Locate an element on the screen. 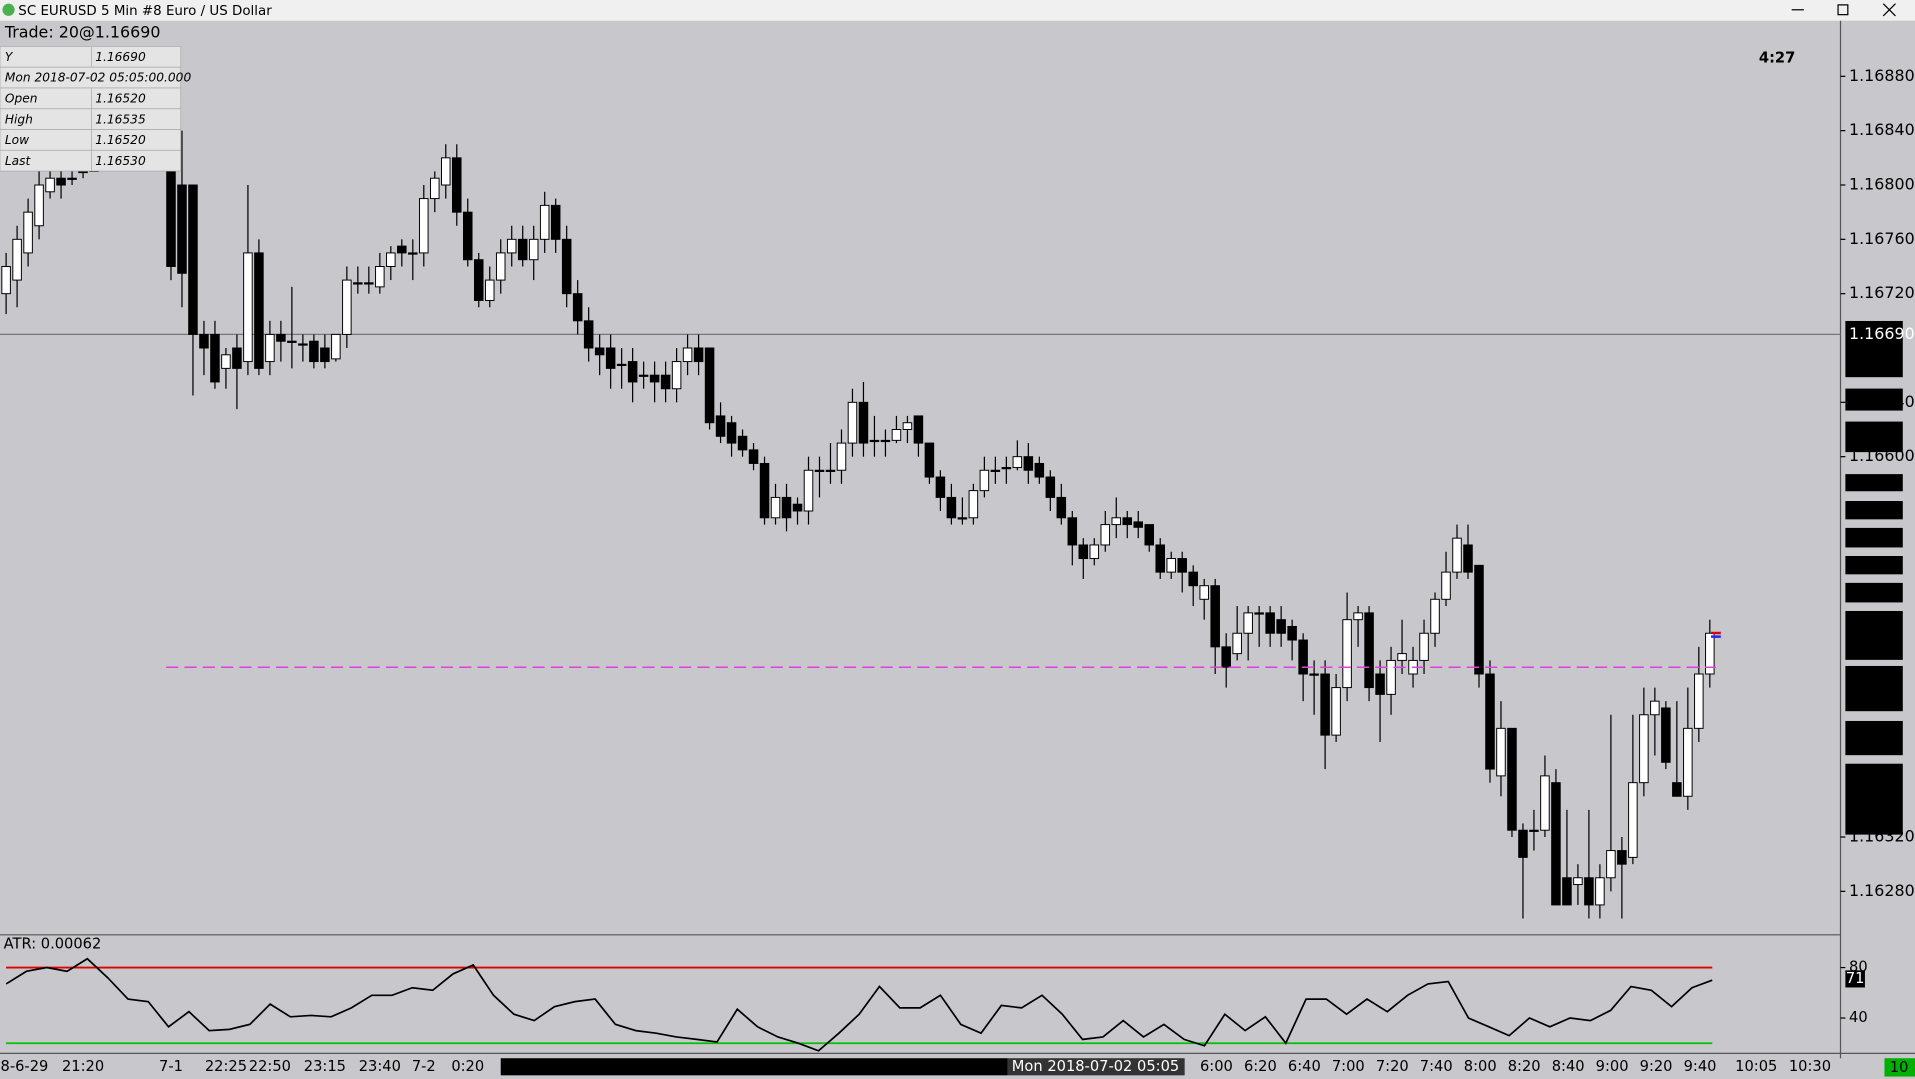 The width and height of the screenshot is (1915, 1079). close-button is located at coordinates (1889, 10).